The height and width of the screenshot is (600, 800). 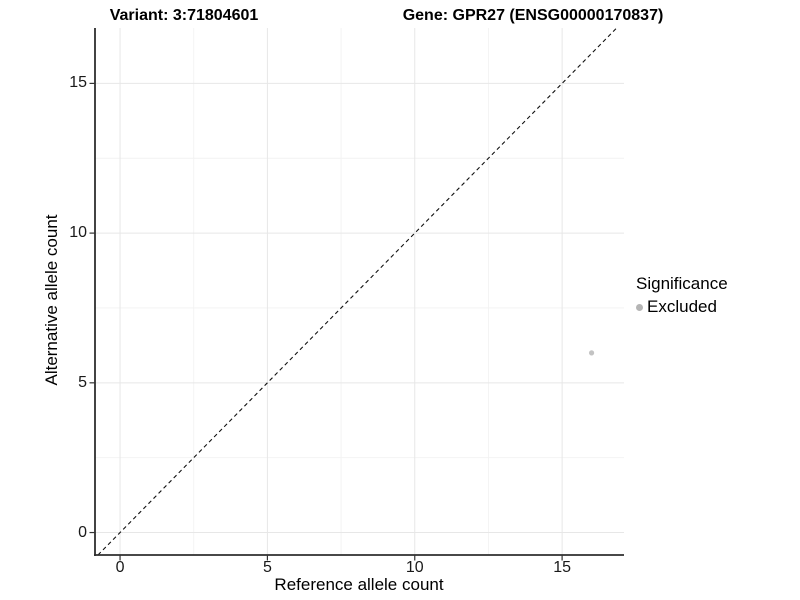 I want to click on y-tick-label: 10, so click(x=78, y=233).